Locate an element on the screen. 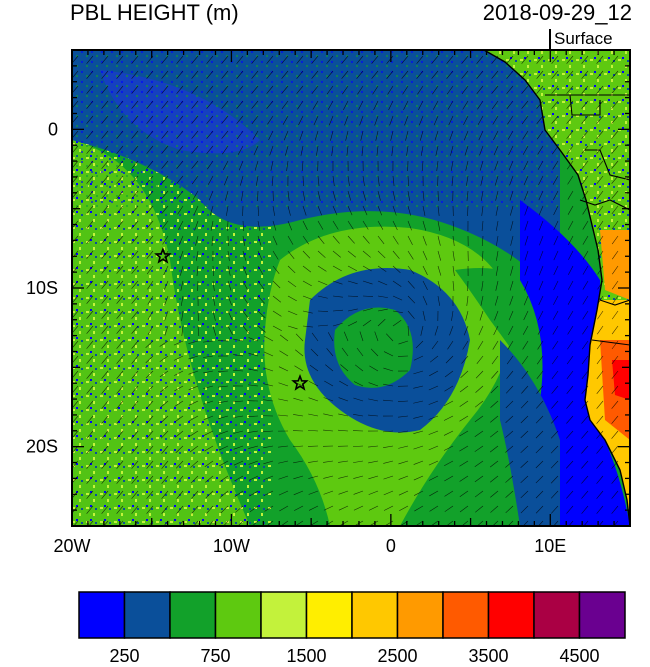  x-tick-label: 10E is located at coordinates (550, 546).